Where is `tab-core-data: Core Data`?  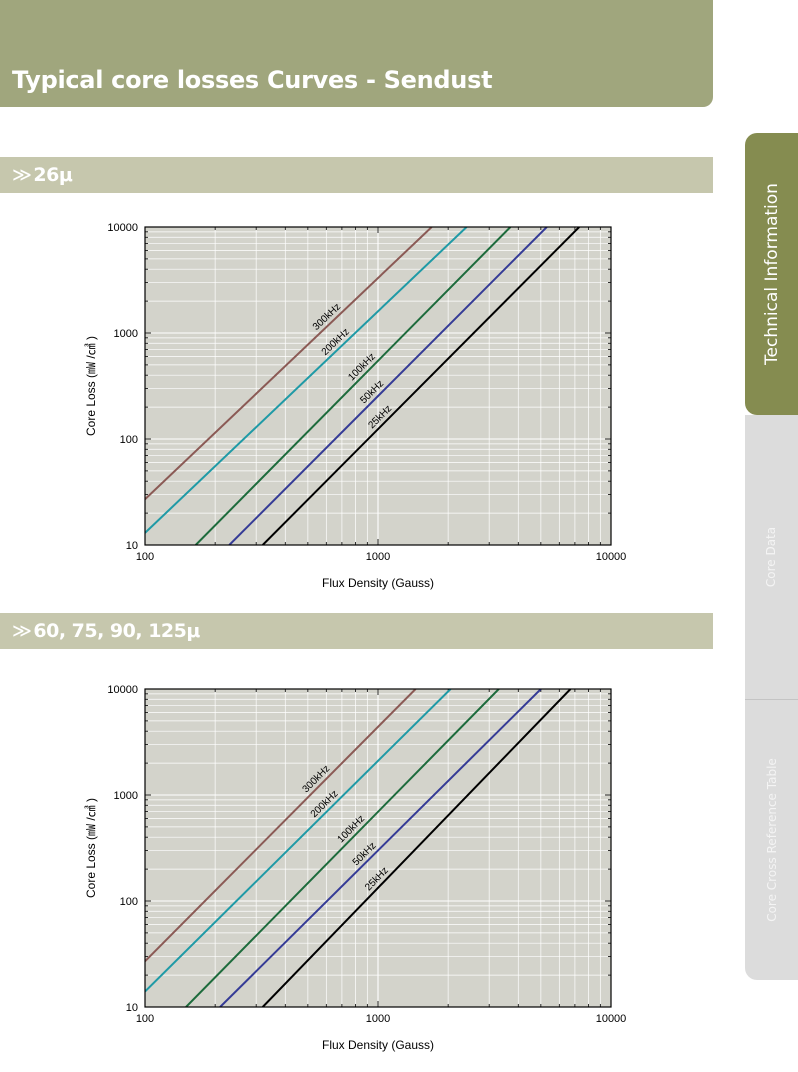 tab-core-data: Core Data is located at coordinates (771, 557).